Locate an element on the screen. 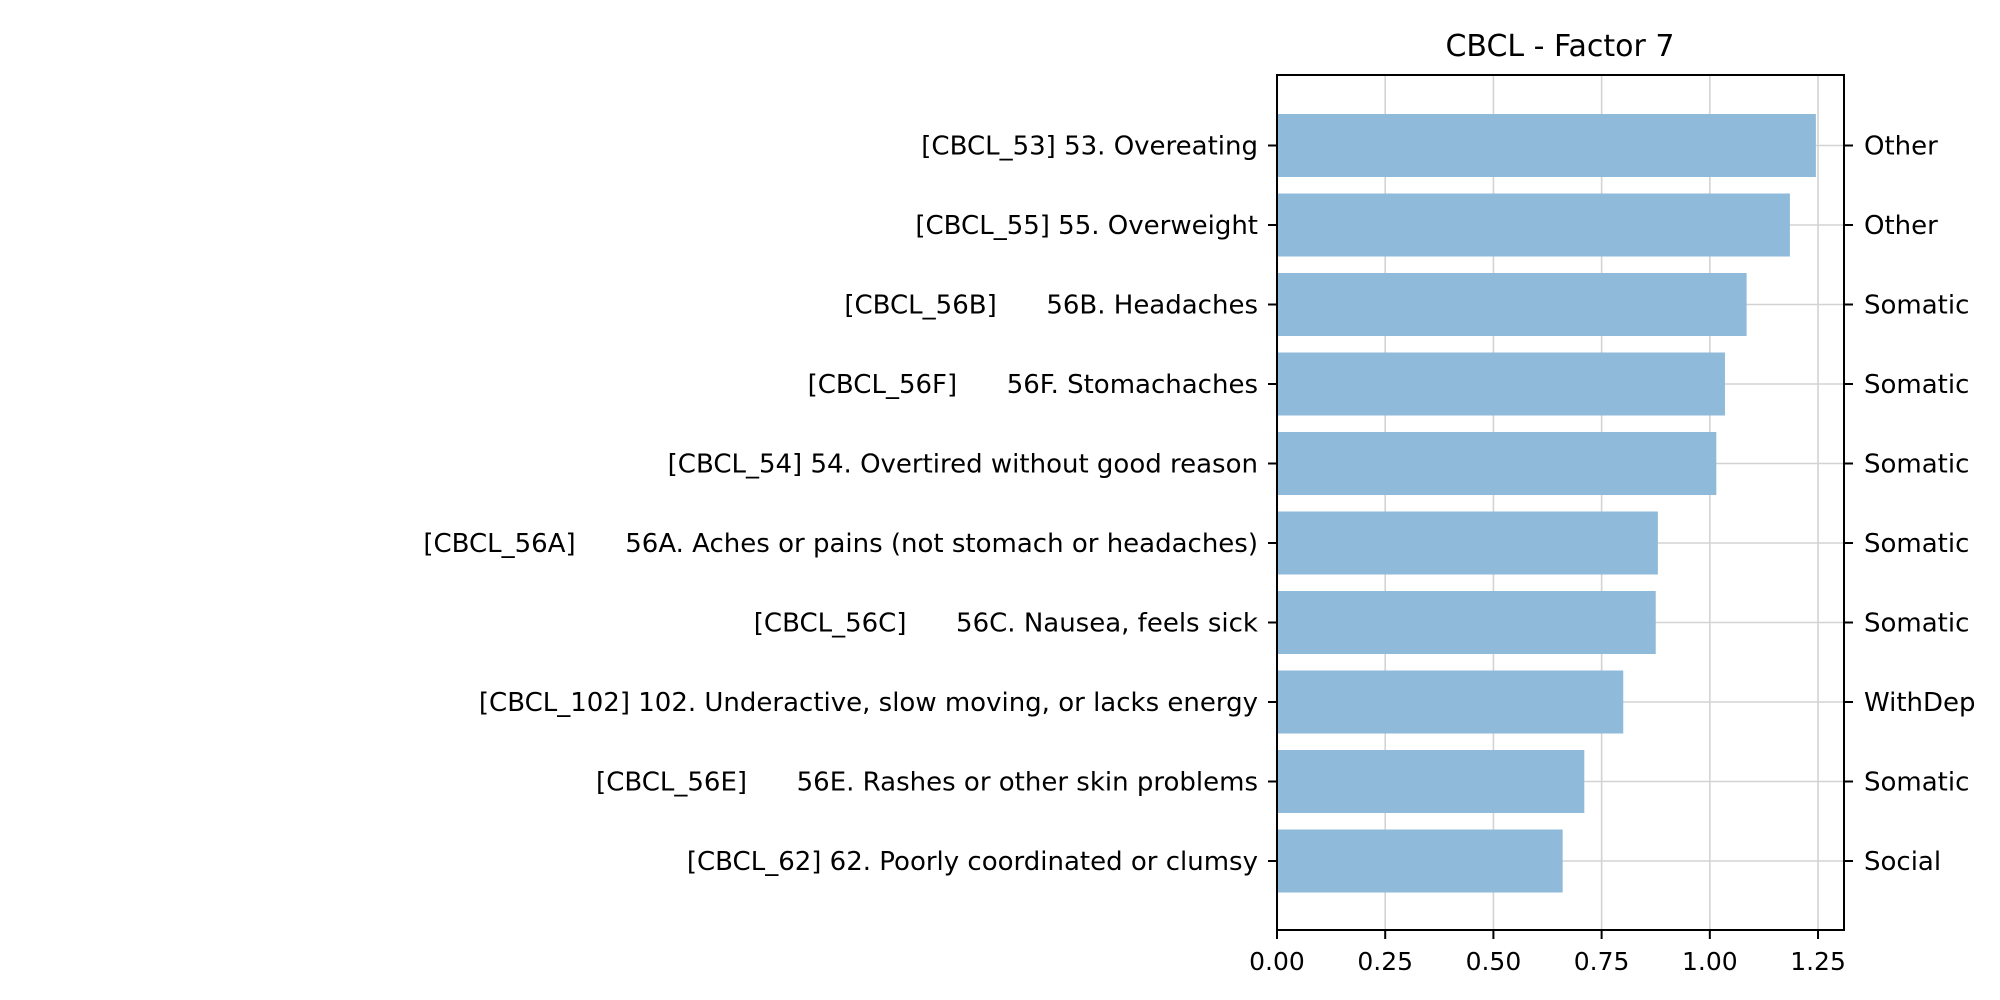  category-label: [CBCL_56C] 56C. Nausea, feels sick is located at coordinates (1006, 624).